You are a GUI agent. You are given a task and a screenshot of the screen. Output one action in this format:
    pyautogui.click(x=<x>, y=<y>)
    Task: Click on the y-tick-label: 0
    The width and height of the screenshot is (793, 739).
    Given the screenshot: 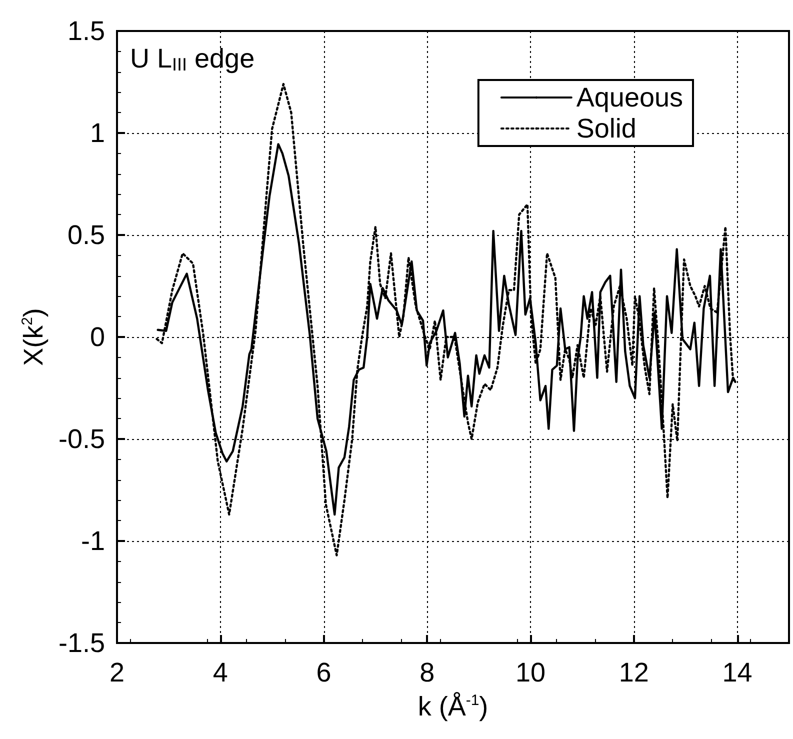 What is the action you would take?
    pyautogui.click(x=97, y=337)
    